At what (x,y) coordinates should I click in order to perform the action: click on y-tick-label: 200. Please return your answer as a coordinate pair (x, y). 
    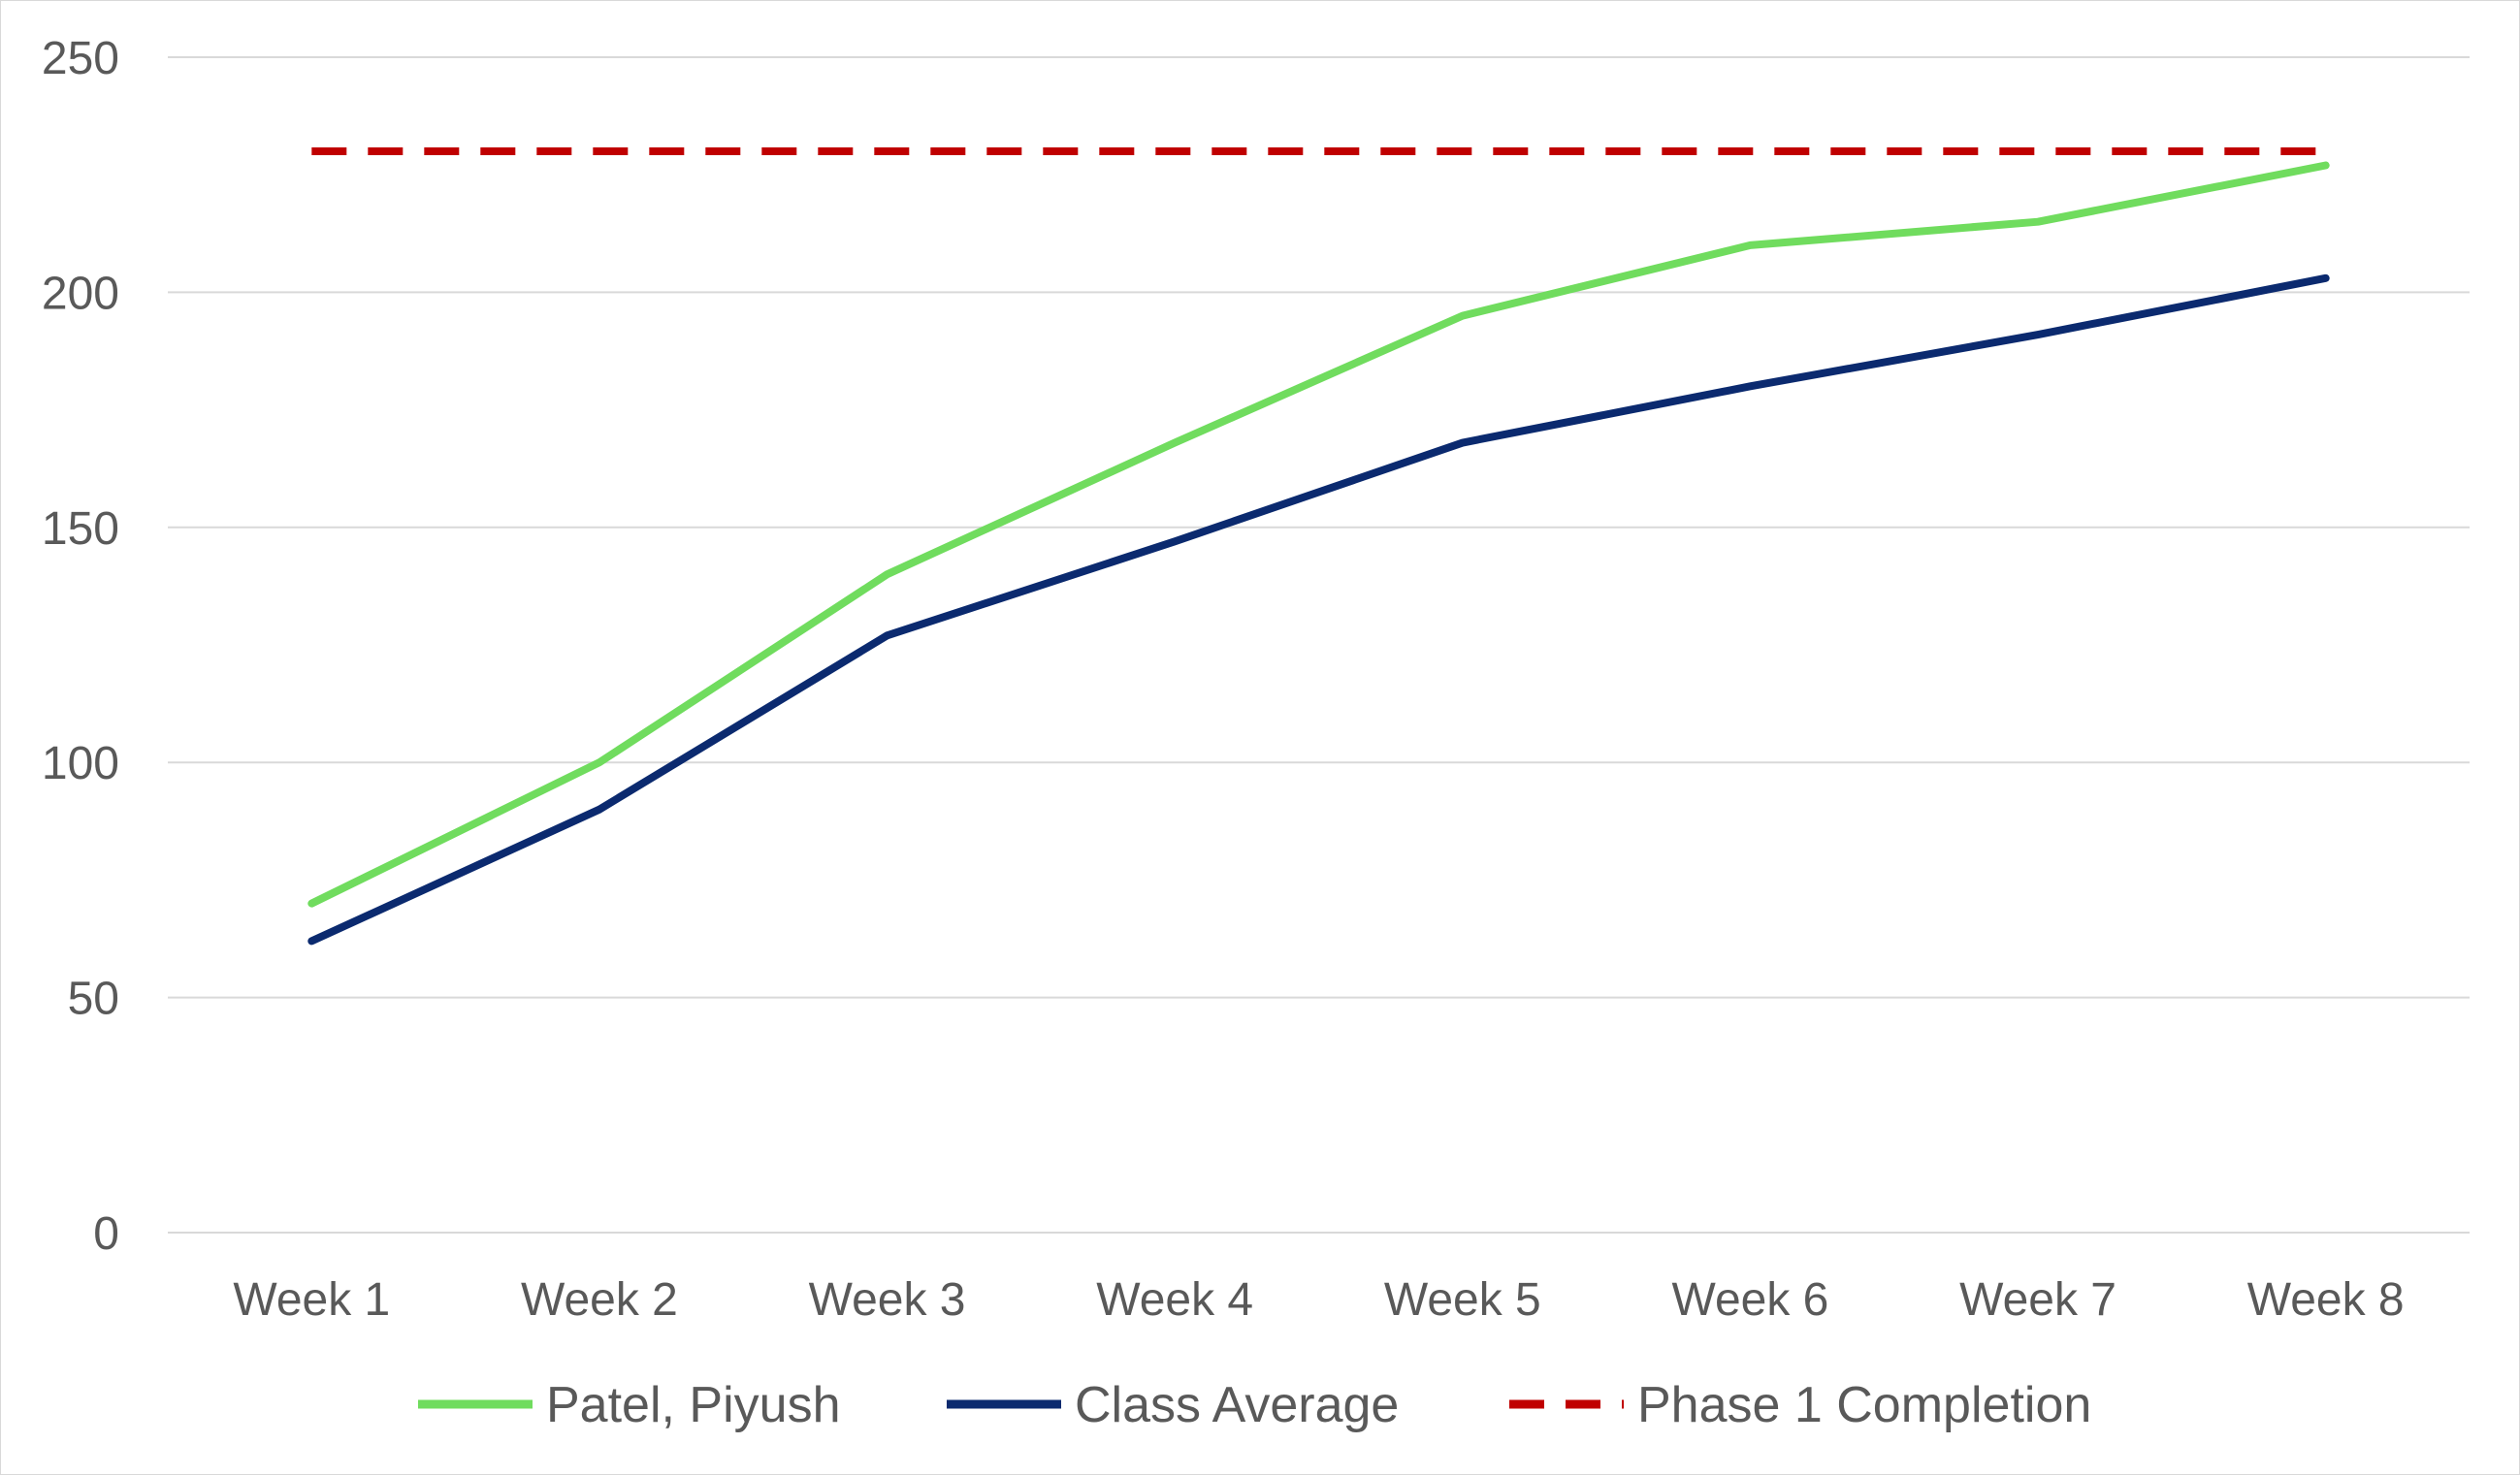
    Looking at the image, I should click on (80, 293).